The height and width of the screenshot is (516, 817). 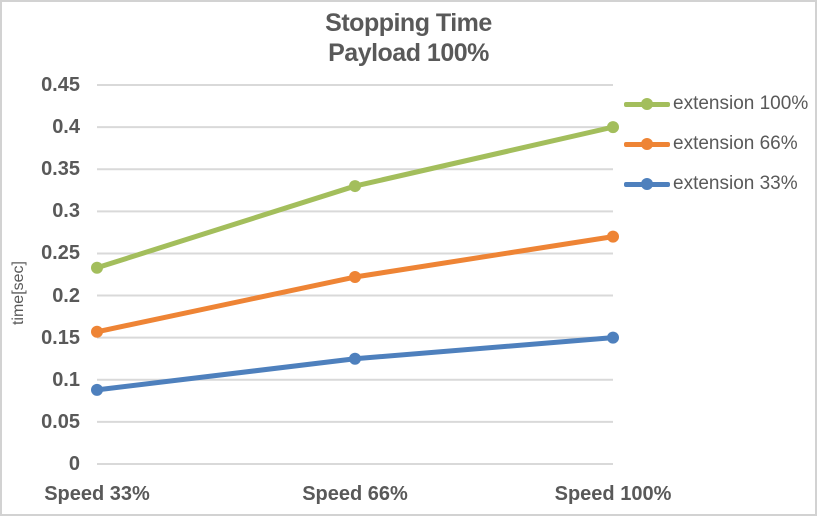 What do you see at coordinates (60, 169) in the screenshot?
I see `y-tick-label: 0.35` at bounding box center [60, 169].